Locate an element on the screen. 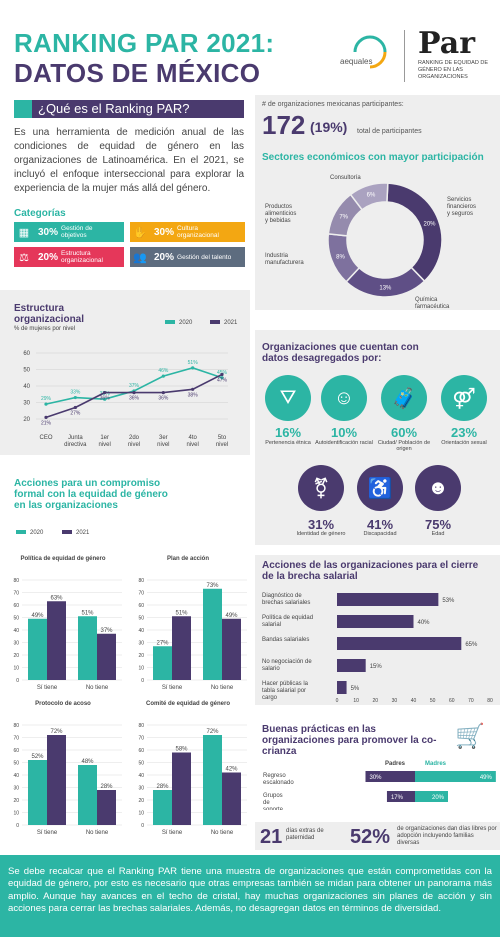  y-tick-label: 20 is located at coordinates (141, 656).